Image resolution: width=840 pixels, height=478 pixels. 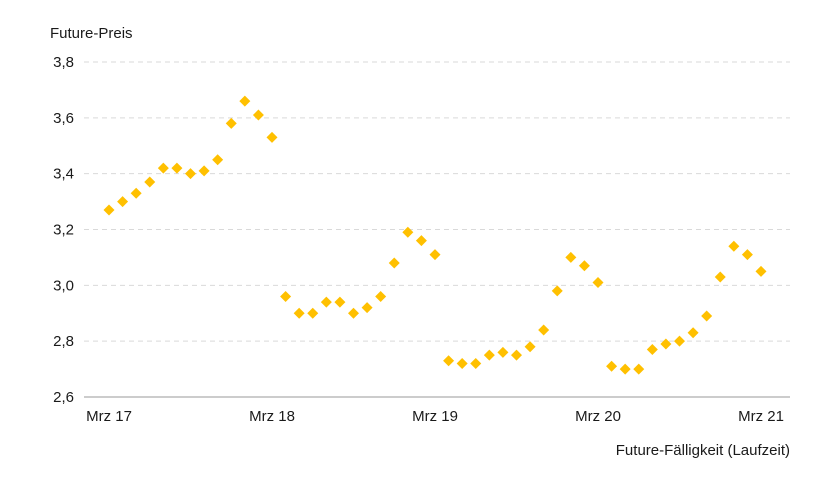 I want to click on y-tick-label: 3,6, so click(x=63, y=118).